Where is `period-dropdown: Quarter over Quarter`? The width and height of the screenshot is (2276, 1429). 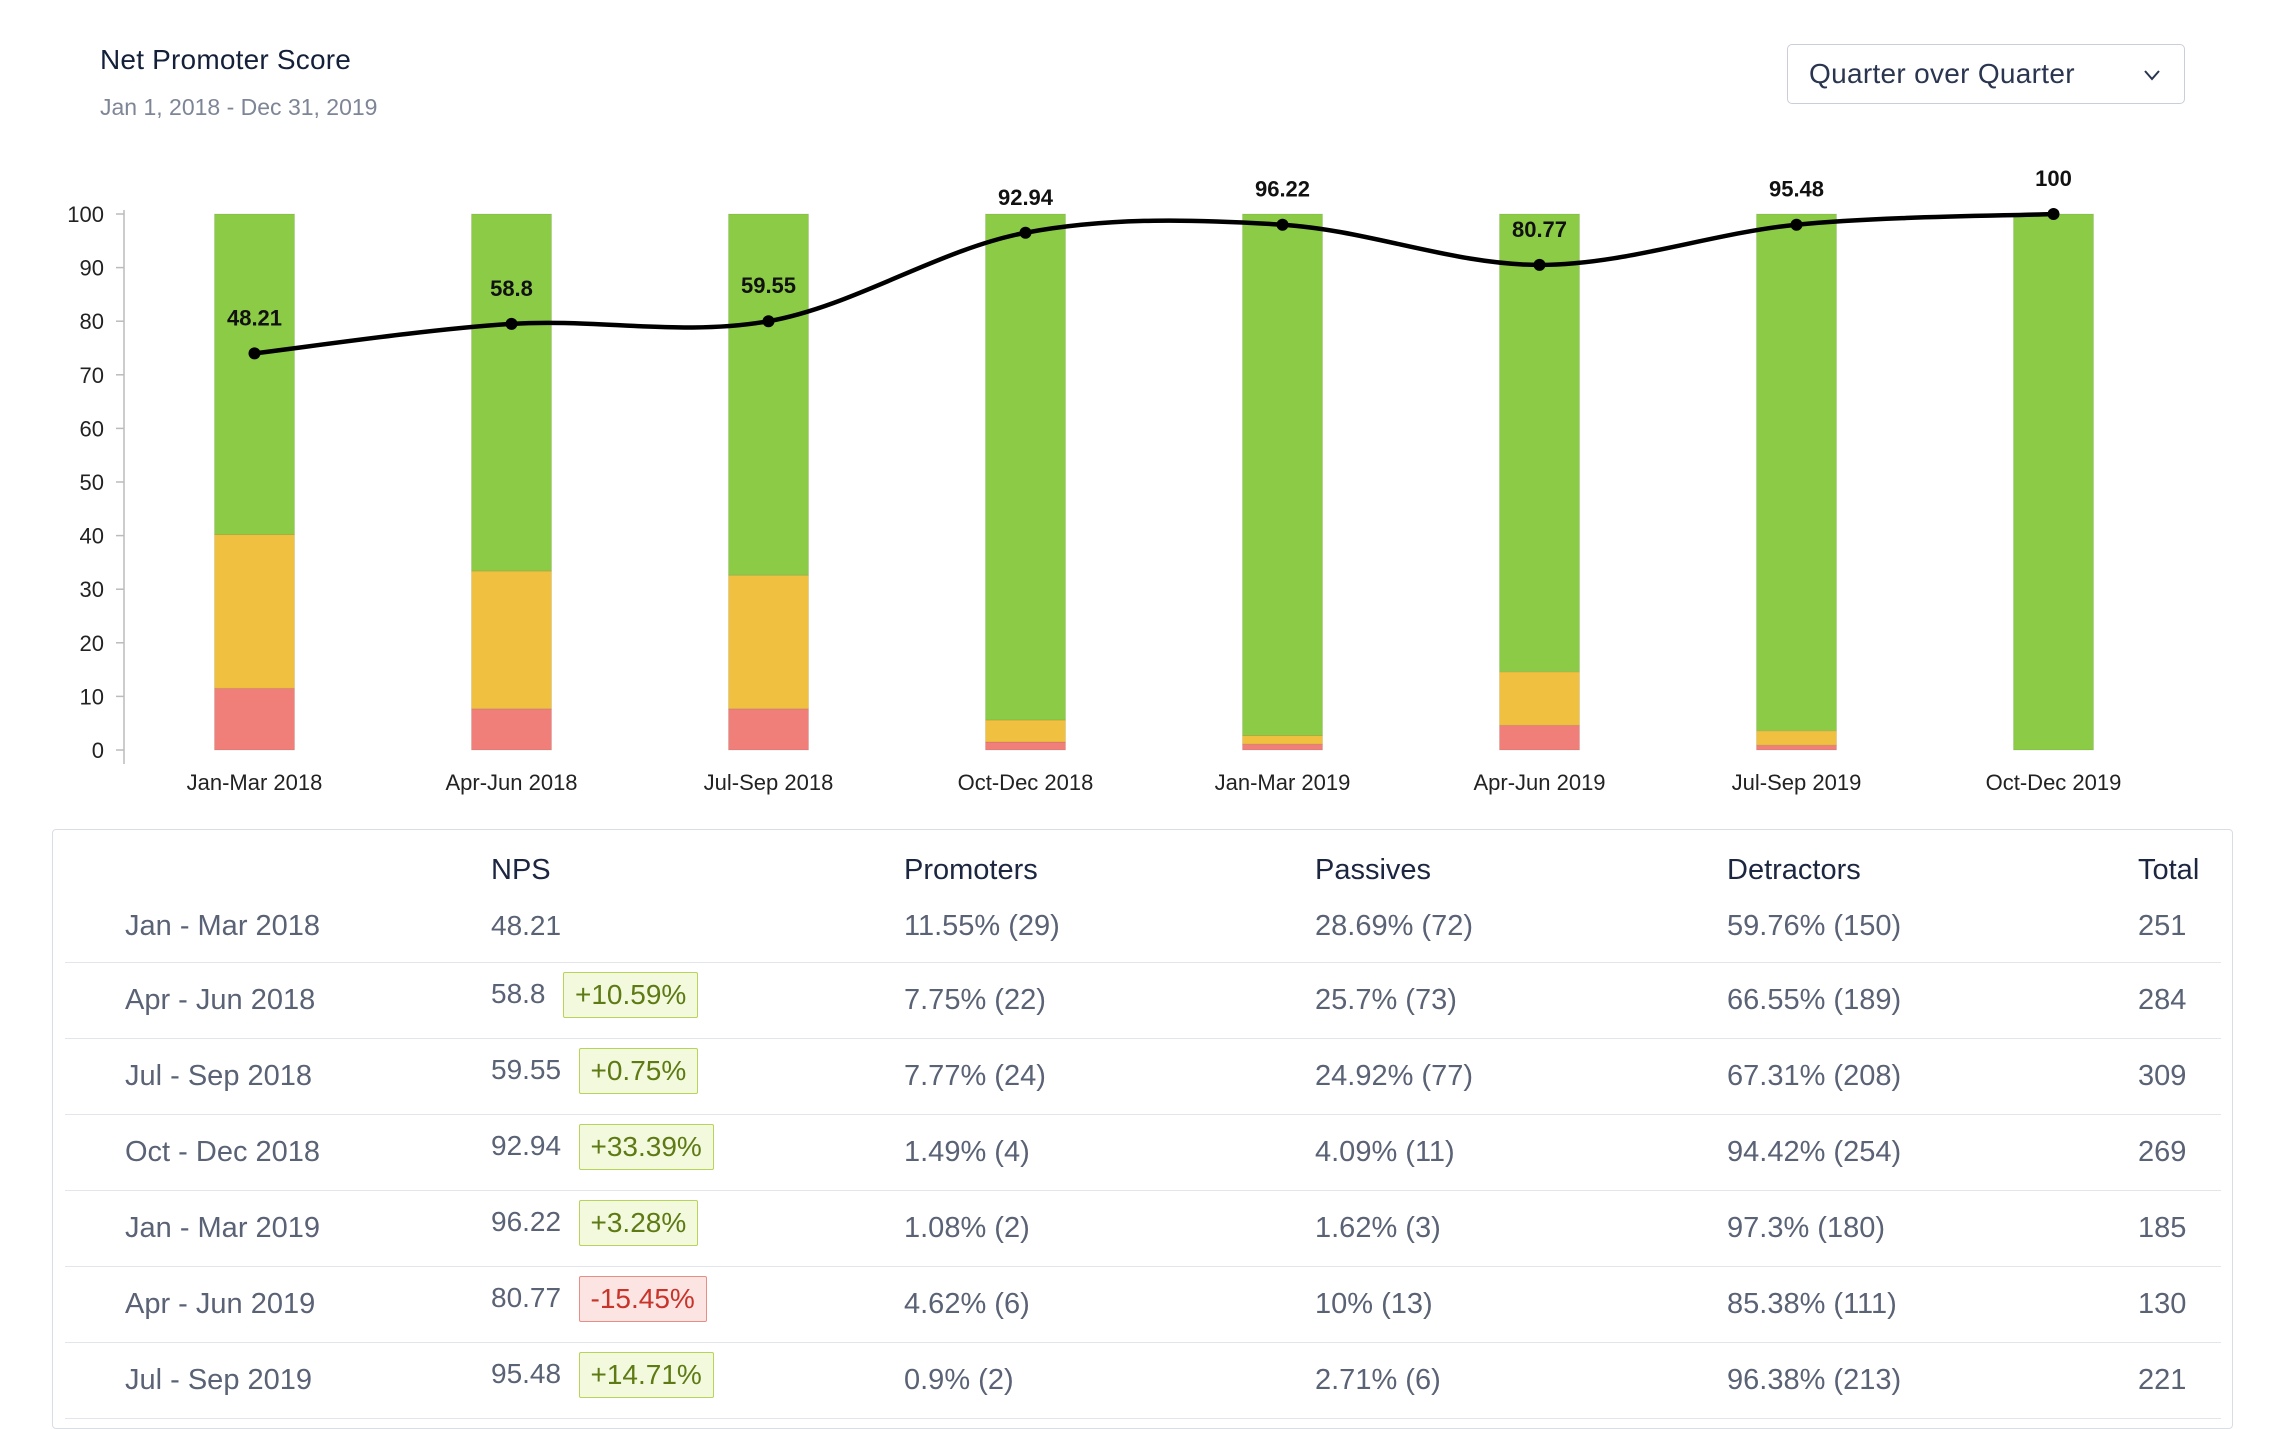
period-dropdown: Quarter over Quarter is located at coordinates (1986, 74).